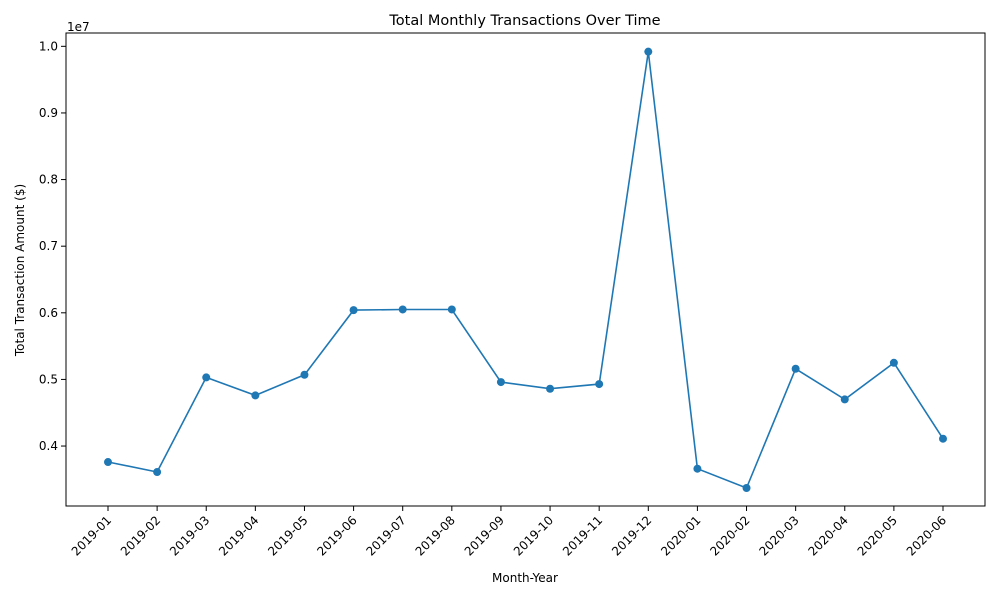 The image size is (1000, 600). I want to click on y-tick-label: 0.5, so click(48, 379).